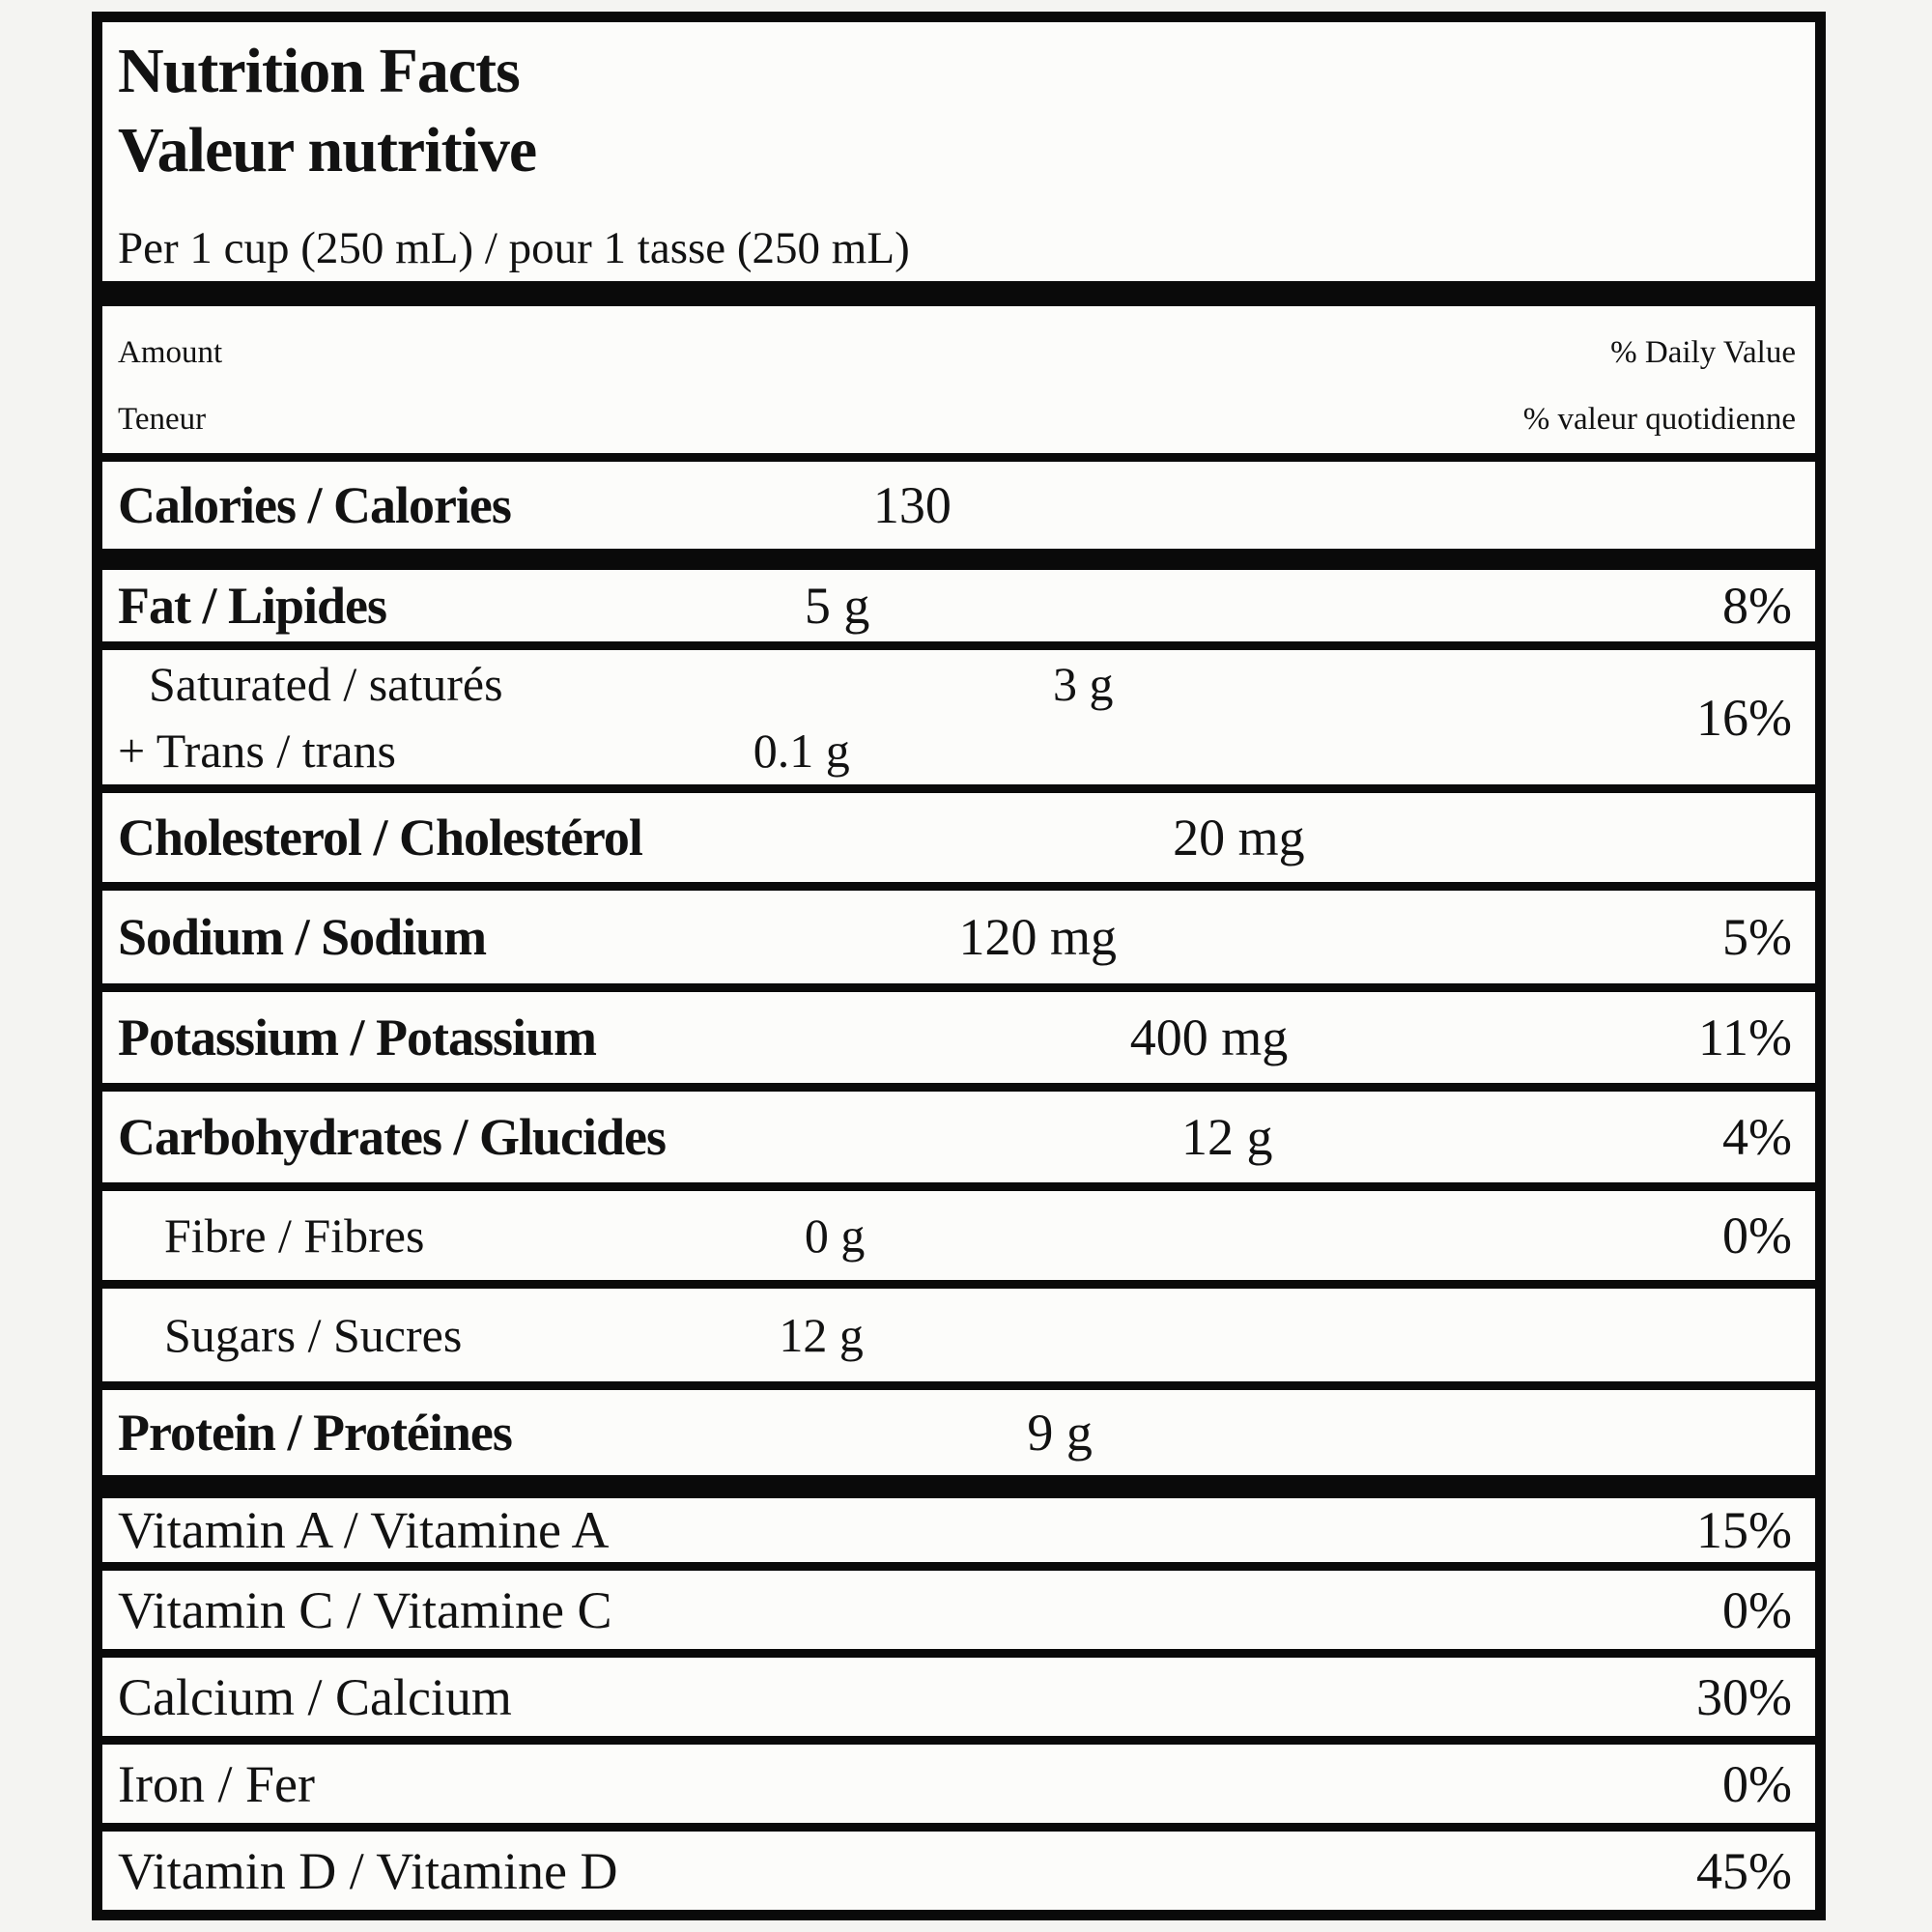  Describe the element at coordinates (835, 1235) in the screenshot. I see `nutrient-amount: 0 g` at that location.